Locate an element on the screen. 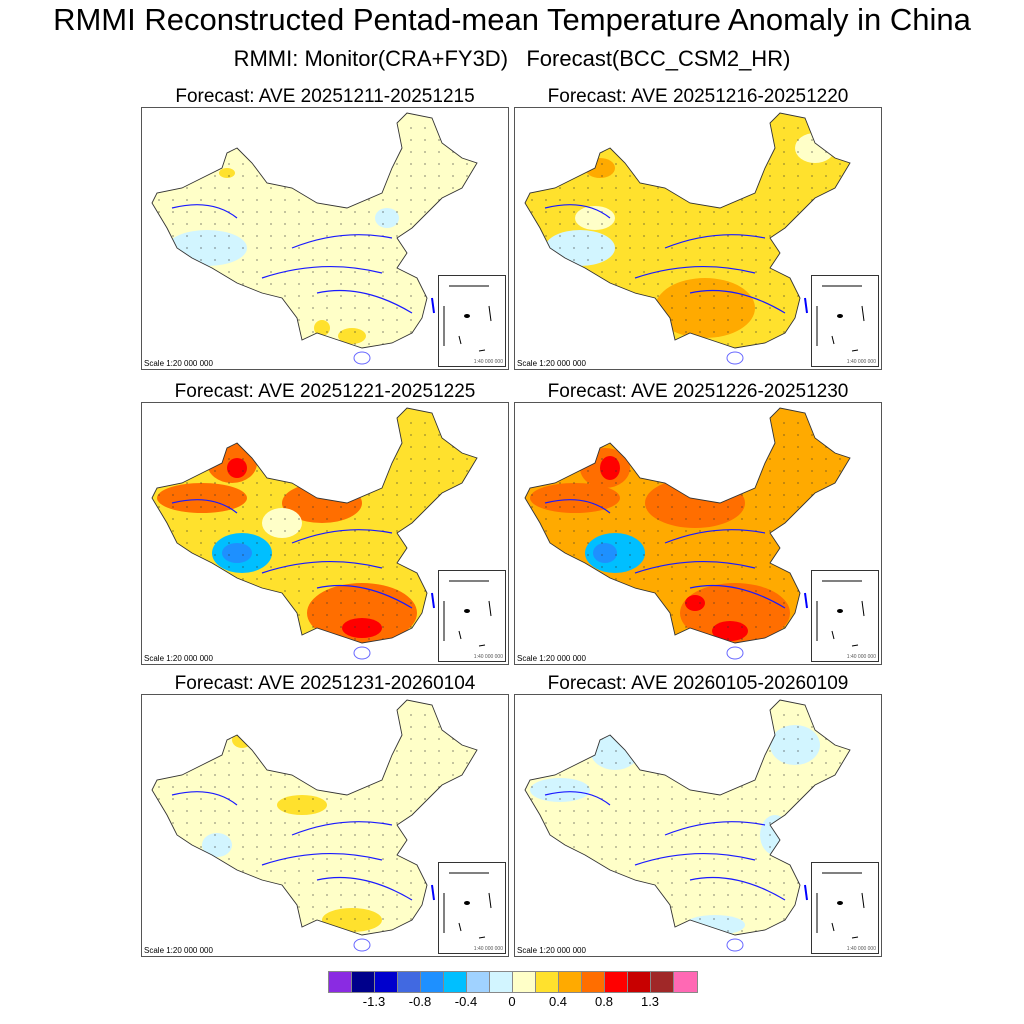  colorbar-label: 0 is located at coordinates (512, 1001).